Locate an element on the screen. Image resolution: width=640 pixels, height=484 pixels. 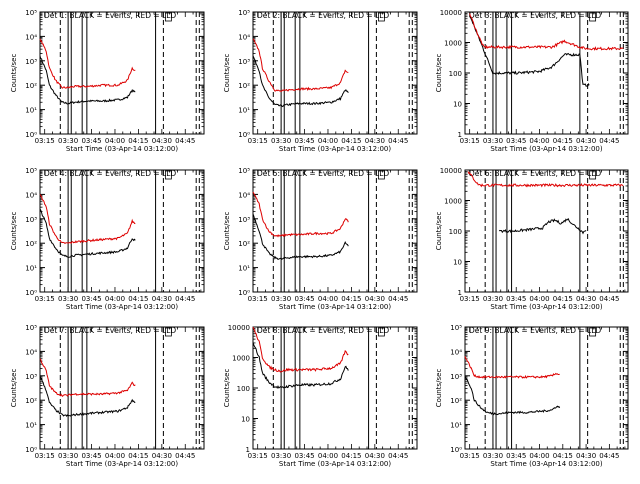
panel-title: Det 9: BLACK = Events, RED = LLD is located at coordinates (535, 330).